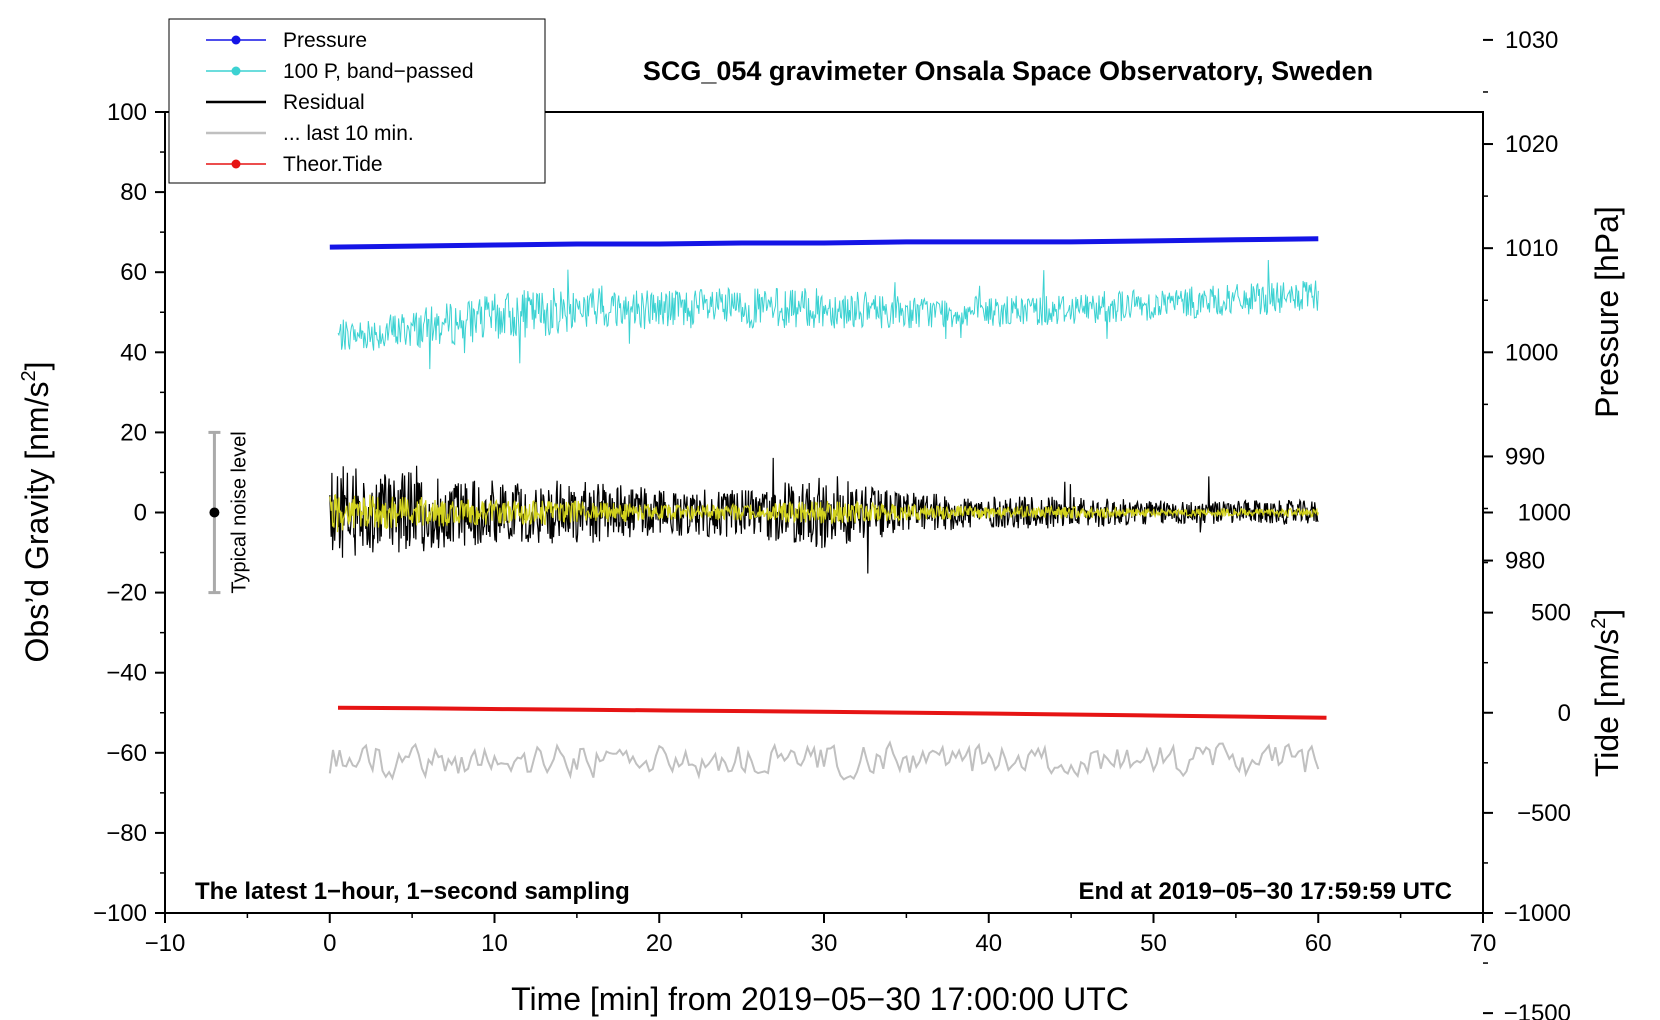 The image size is (1660, 1020). I want to click on series-theor-tide, so click(832, 712).